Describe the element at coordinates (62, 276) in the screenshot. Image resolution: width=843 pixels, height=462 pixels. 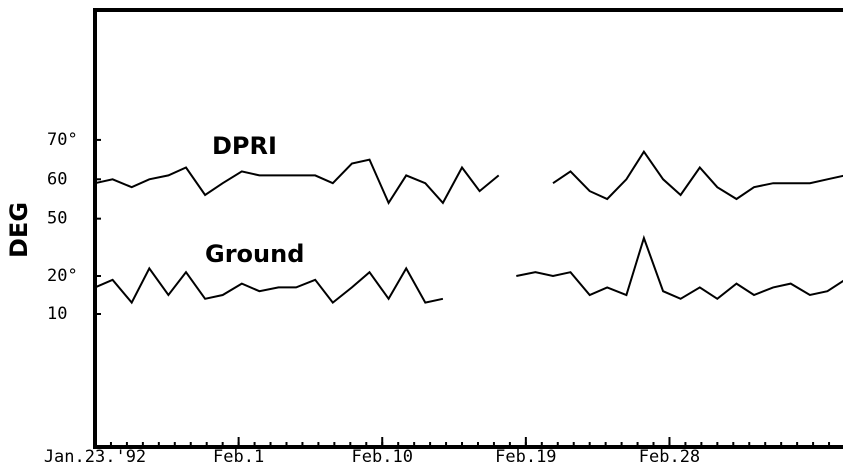
I see `y-tick-label: 20°` at that location.